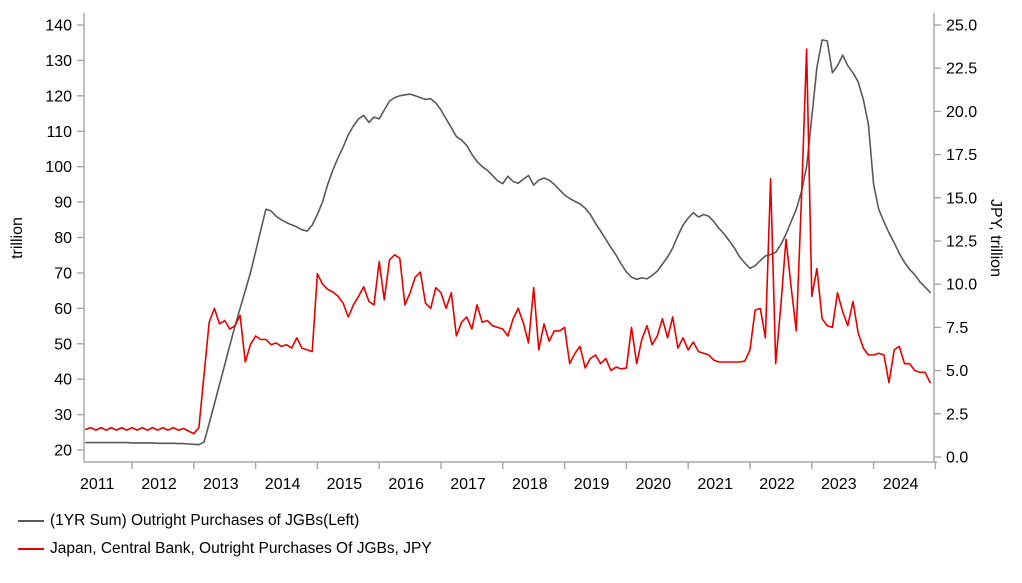 Image resolution: width=1022 pixels, height=583 pixels. I want to click on y-right-tick-label: 22.5, so click(961, 69).